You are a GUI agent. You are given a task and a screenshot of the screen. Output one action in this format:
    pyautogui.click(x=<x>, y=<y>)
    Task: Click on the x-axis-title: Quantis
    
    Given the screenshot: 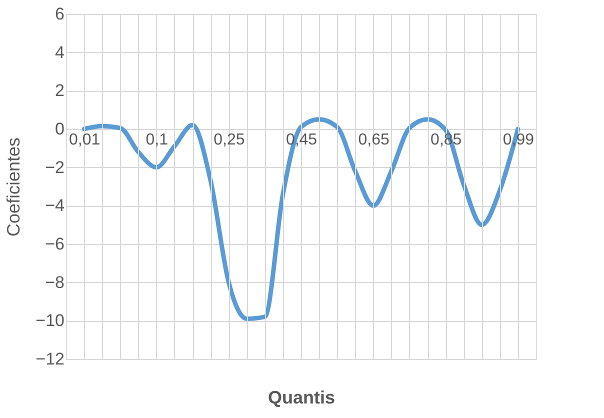 What is the action you would take?
    pyautogui.click(x=302, y=398)
    